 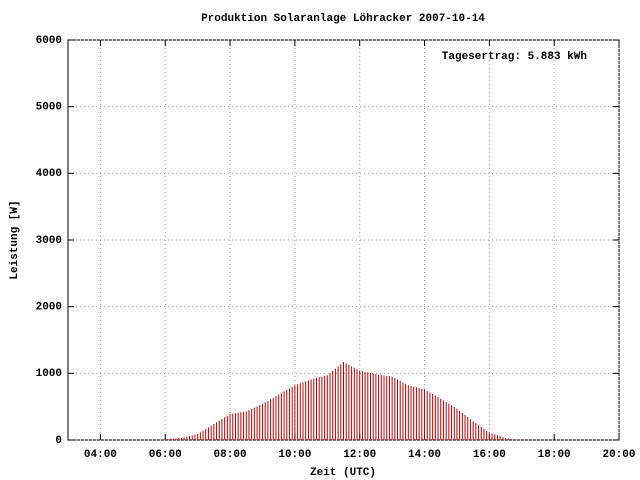 I want to click on x-tick-label: 06:00, so click(x=165, y=455).